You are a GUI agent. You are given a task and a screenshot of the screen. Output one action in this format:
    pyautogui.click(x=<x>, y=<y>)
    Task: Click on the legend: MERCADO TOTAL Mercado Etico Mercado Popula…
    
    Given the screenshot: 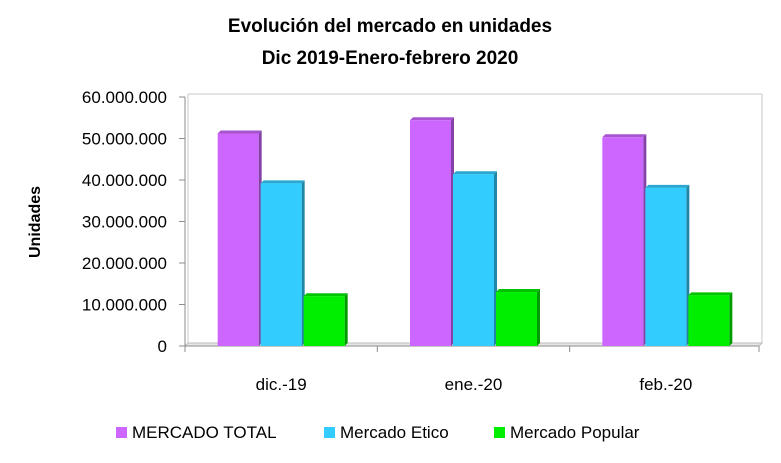 What is the action you would take?
    pyautogui.click(x=378, y=432)
    